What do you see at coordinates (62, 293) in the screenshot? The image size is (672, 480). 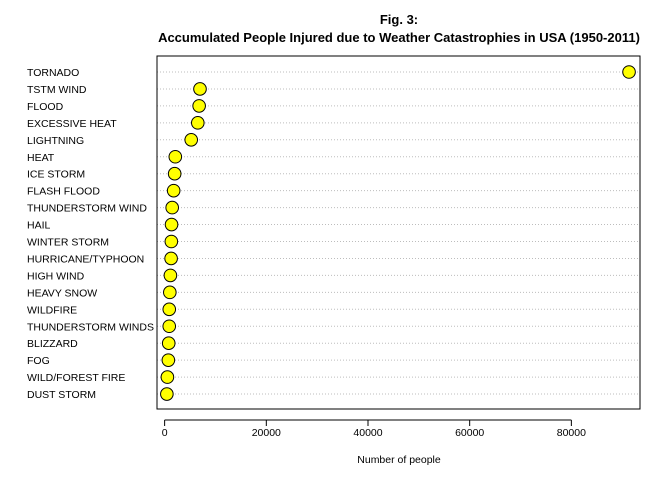 I see `category-label: HEAVY SNOW` at bounding box center [62, 293].